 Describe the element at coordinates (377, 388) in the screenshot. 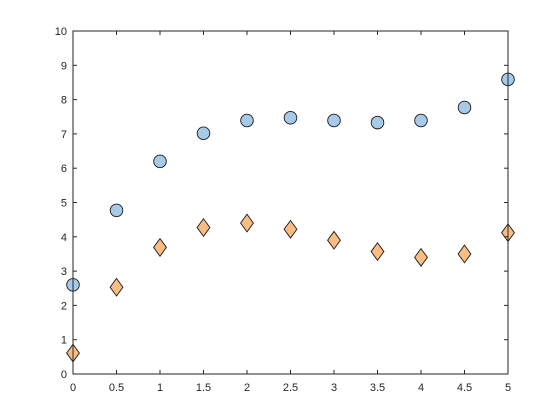

I see `x-tick-label: 3.5` at that location.